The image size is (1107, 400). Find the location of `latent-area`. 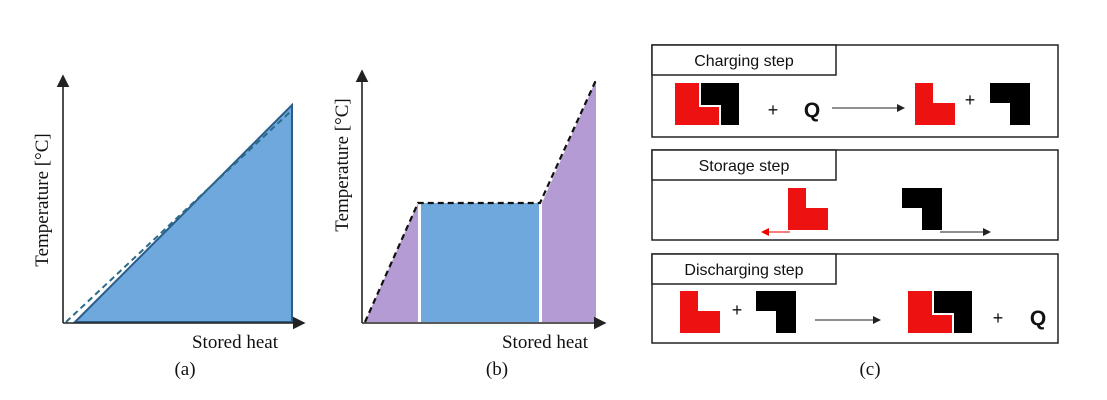

latent-area is located at coordinates (480, 262).